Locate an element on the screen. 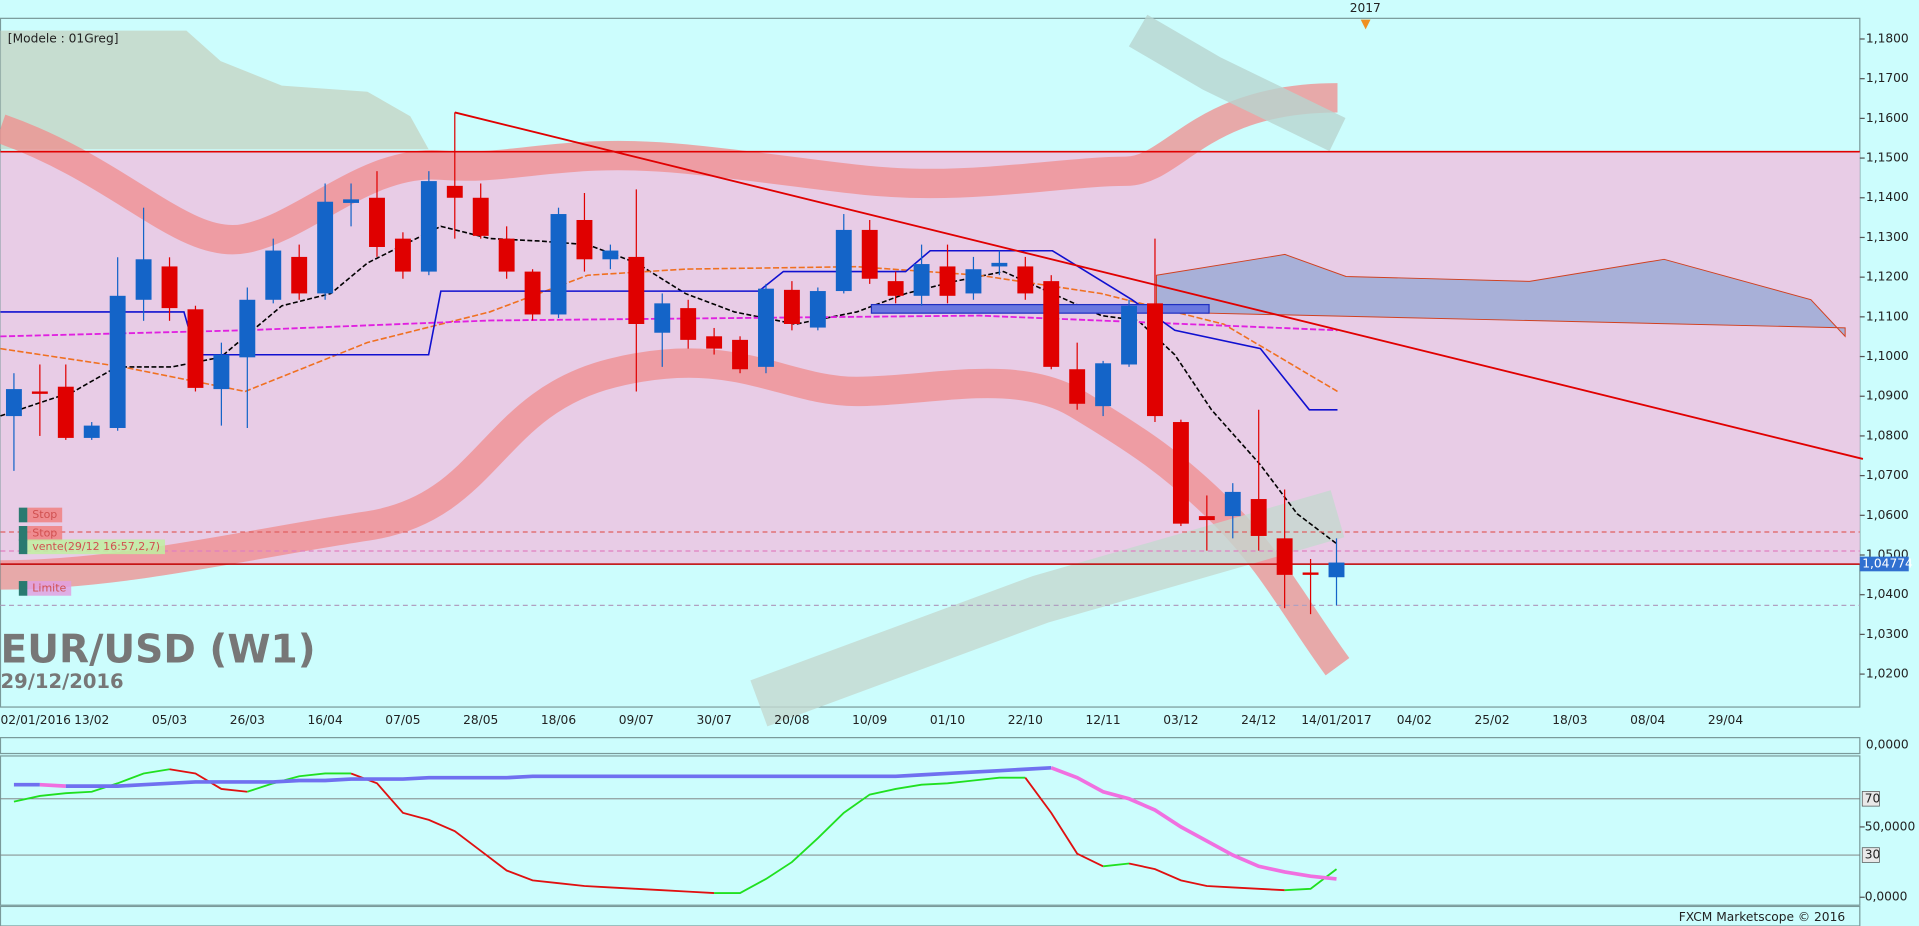 Image resolution: width=1919 pixels, height=926 pixels. y-tick-label: 1,0300 is located at coordinates (1887, 634).